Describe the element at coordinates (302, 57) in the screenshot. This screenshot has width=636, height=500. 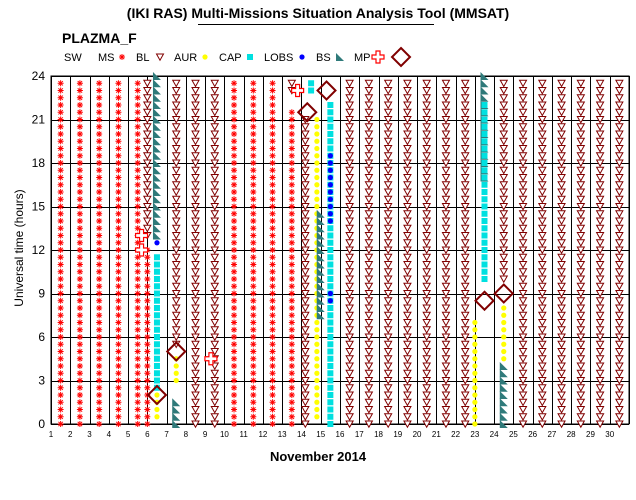
I see `legend-symbol-lobs` at that location.